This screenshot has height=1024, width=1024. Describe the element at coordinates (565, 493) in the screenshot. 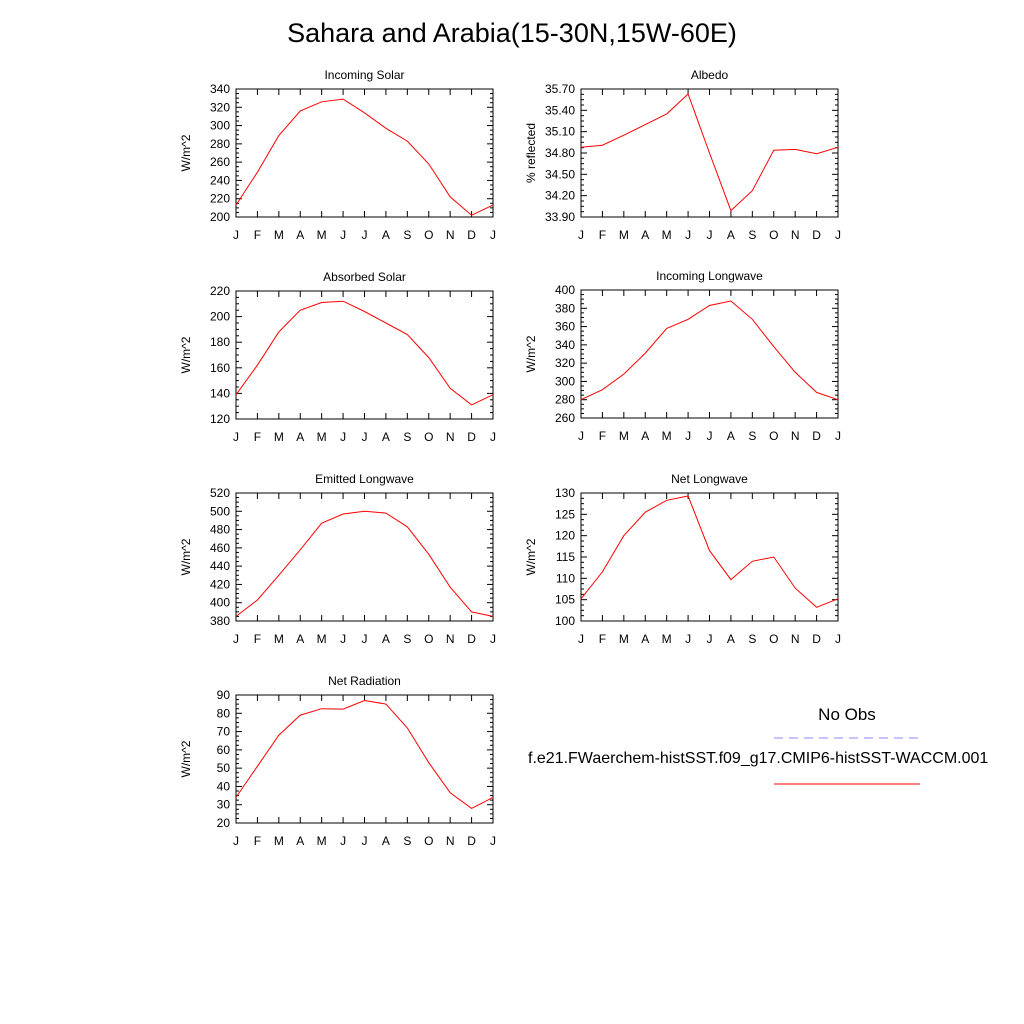

I see `y-tick-label: 130` at that location.